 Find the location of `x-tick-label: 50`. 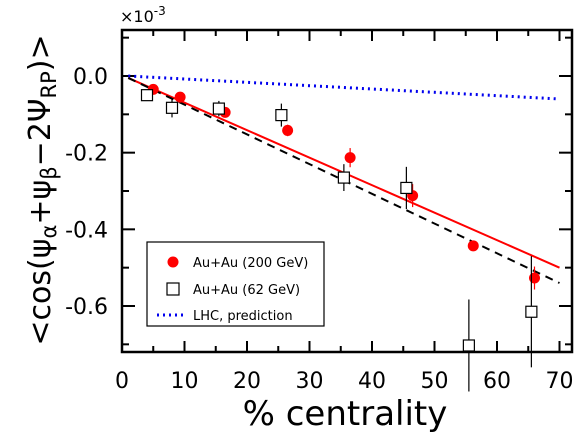

x-tick-label: 50 is located at coordinates (435, 381).